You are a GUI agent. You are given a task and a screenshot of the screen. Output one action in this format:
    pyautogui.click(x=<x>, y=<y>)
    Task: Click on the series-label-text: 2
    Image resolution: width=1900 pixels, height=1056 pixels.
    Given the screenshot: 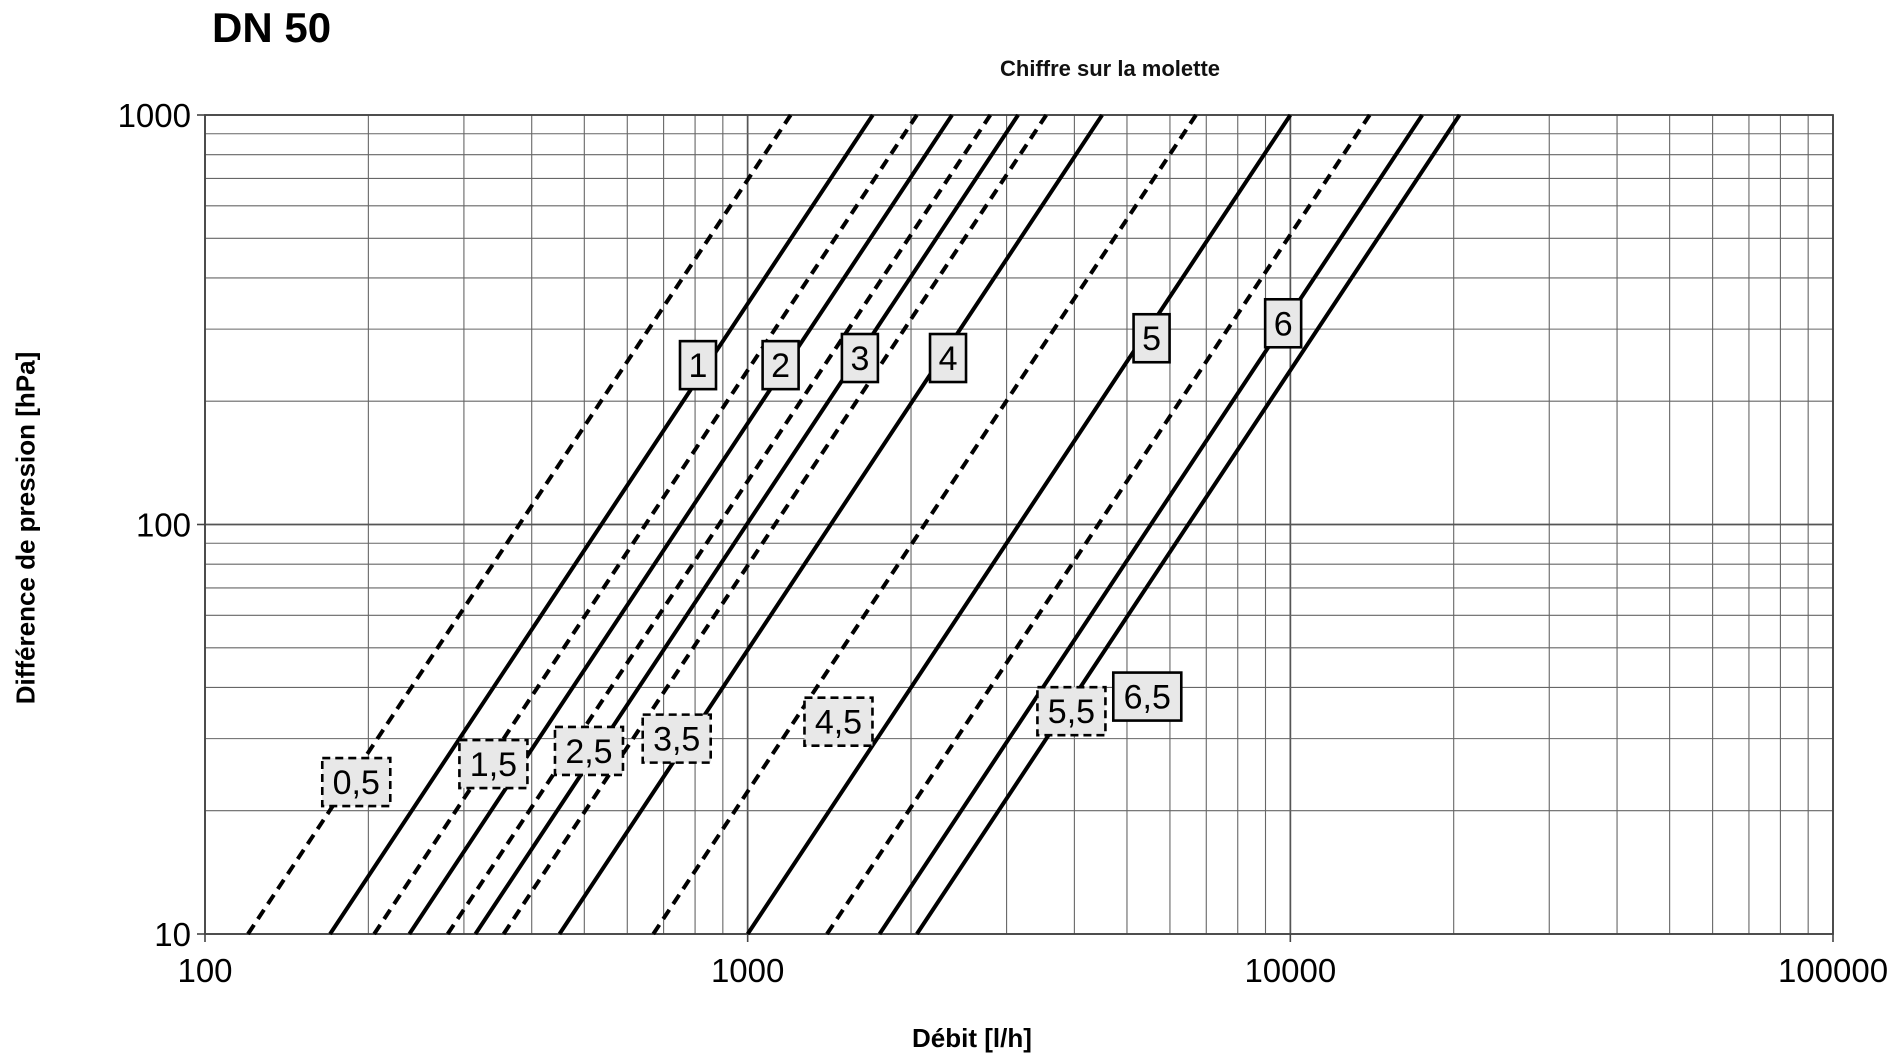 What is the action you would take?
    pyautogui.click(x=780, y=366)
    